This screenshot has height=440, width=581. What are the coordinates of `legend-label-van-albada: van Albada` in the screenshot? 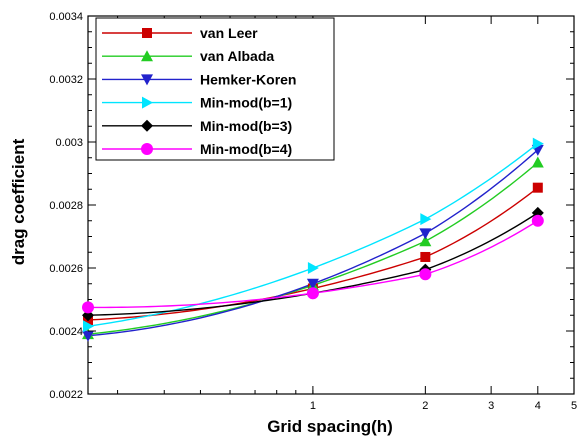 It's located at (237, 56).